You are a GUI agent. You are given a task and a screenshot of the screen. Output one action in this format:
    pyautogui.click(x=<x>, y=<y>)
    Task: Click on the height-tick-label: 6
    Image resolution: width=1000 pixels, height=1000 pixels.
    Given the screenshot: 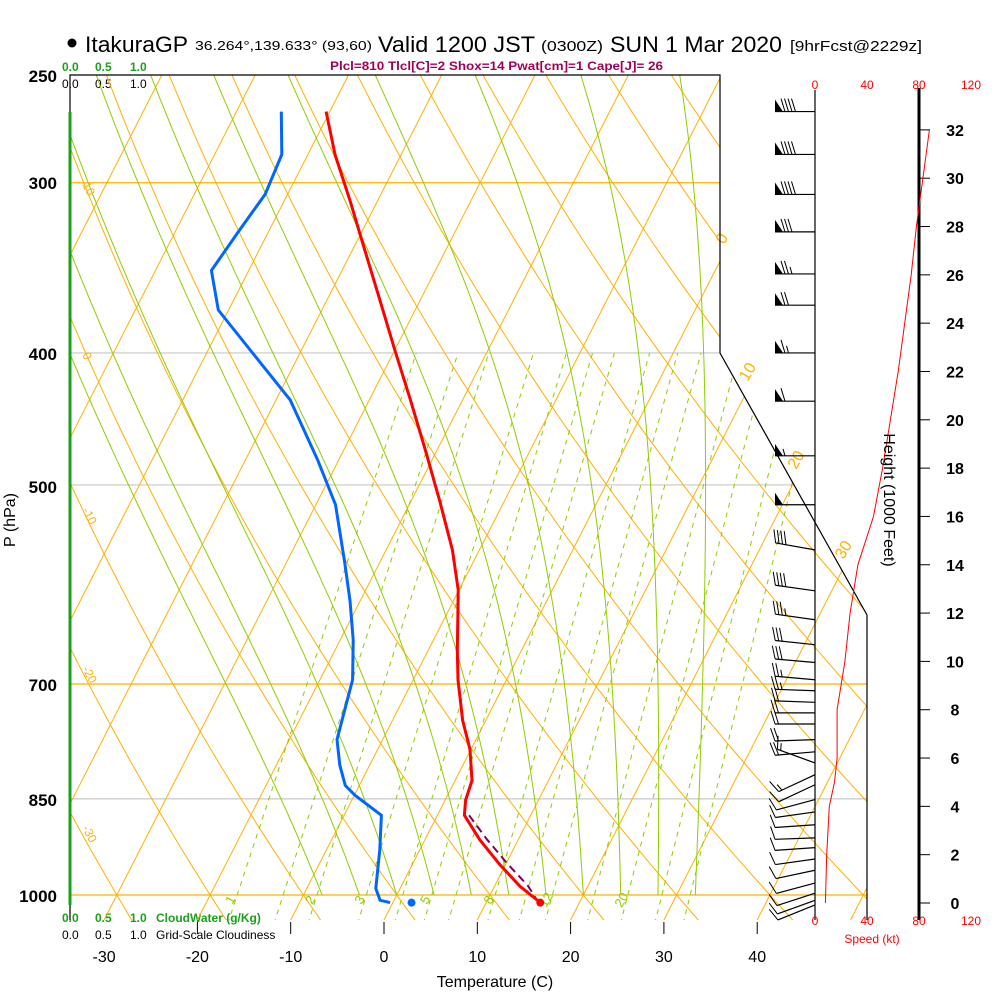 What is the action you would take?
    pyautogui.click(x=955, y=759)
    